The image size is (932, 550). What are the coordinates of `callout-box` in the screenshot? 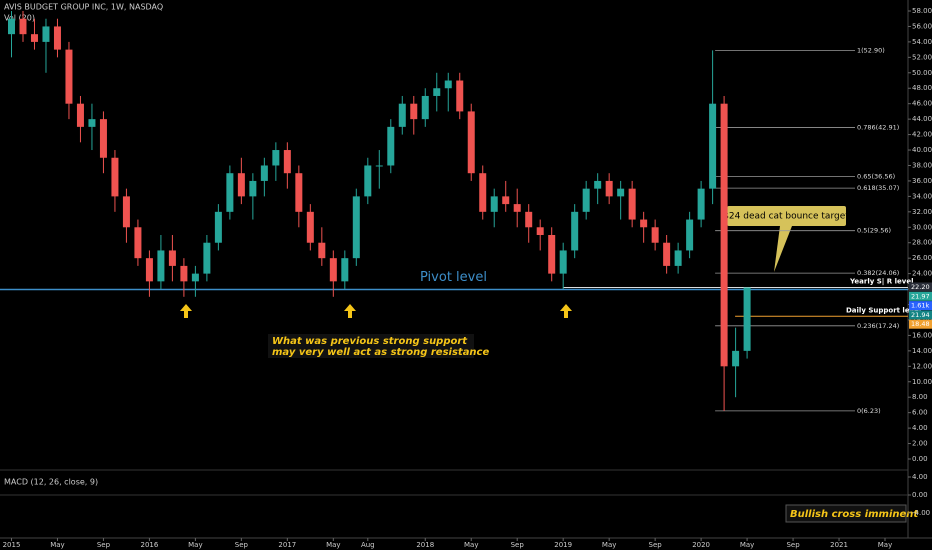 It's located at (786, 216).